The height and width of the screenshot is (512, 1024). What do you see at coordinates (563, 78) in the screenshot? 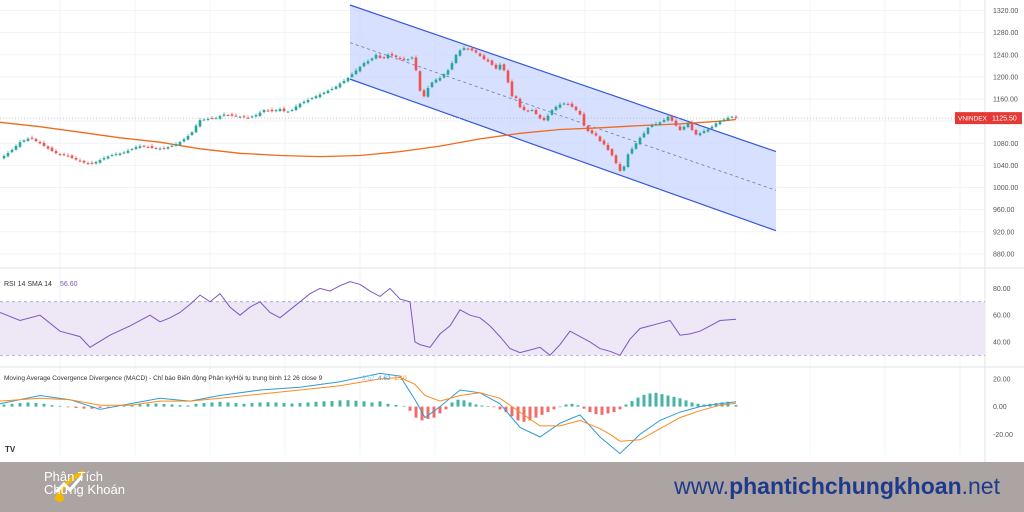
I see `channel-upper-line` at bounding box center [563, 78].